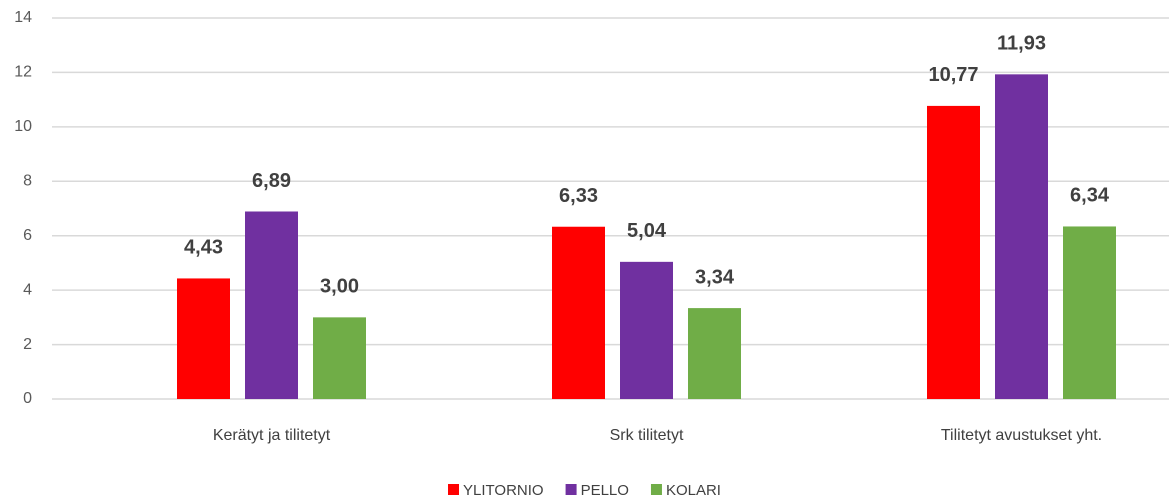 The image size is (1169, 501). I want to click on value-label: 10,77, so click(953, 75).